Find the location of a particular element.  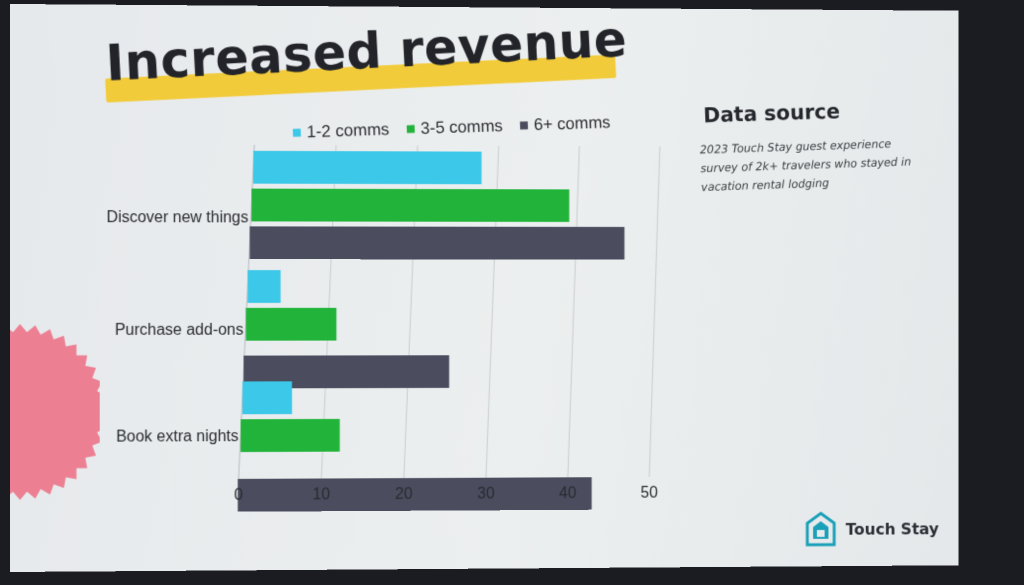

touch-stay-logo: Touch Stay is located at coordinates (872, 529).